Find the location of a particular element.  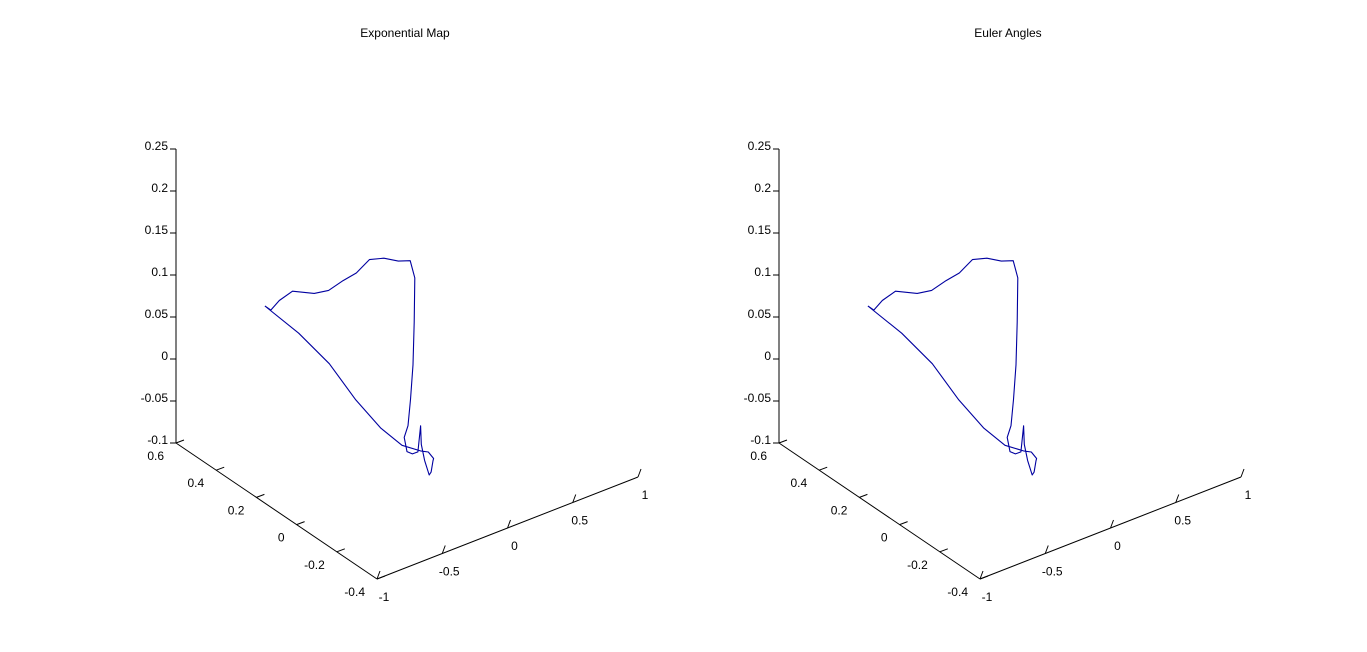

chart-title: Euler Angles is located at coordinates (1007, 33).